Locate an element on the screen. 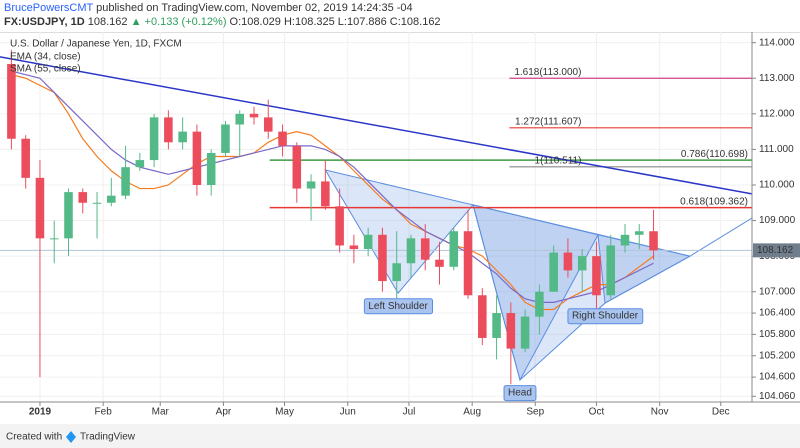 The width and height of the screenshot is (800, 448). y-tick-label: 105.200 is located at coordinates (777, 355).